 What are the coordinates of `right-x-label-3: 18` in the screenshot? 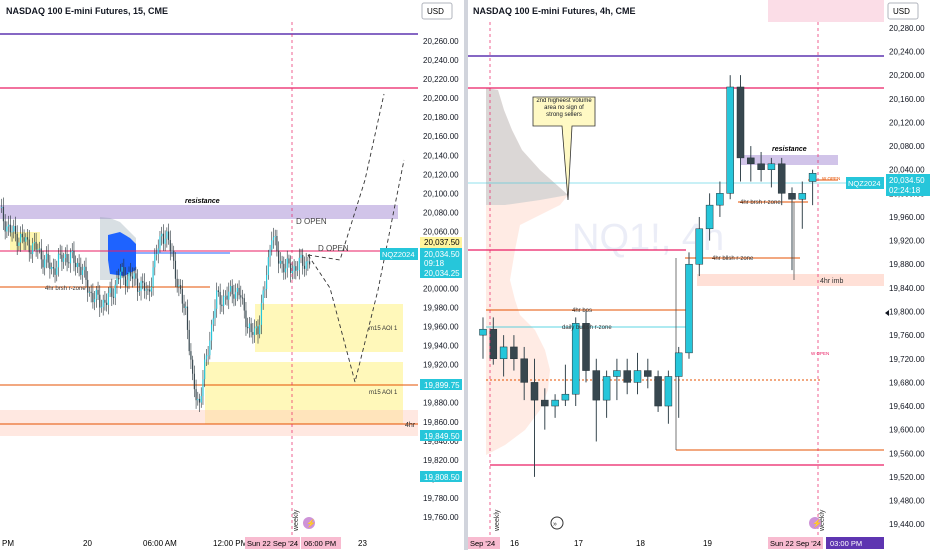 It's located at (640, 543).